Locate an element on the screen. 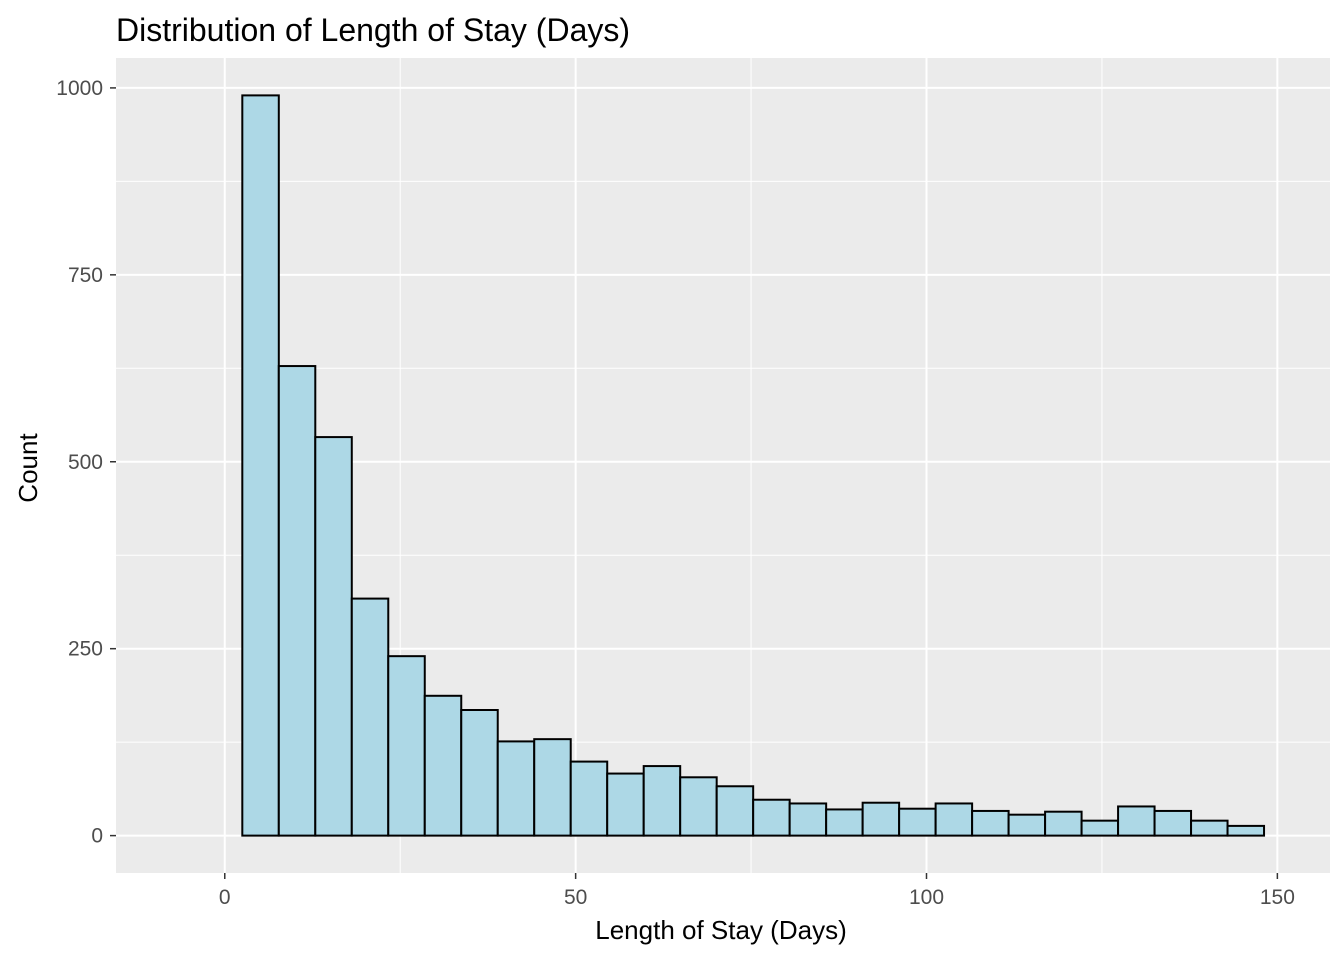 Image resolution: width=1344 pixels, height=960 pixels. x-axis: 0 50 100 150 is located at coordinates (757, 891).